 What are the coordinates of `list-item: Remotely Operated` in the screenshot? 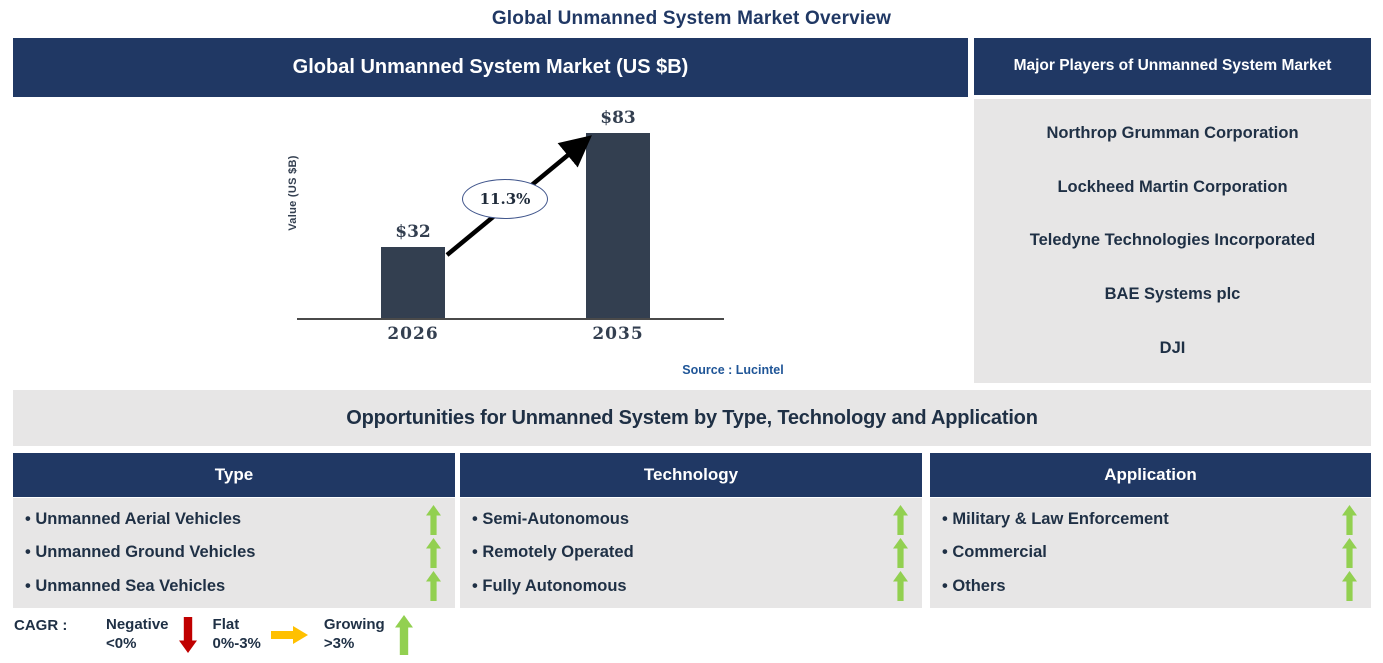 It's located at (691, 552).